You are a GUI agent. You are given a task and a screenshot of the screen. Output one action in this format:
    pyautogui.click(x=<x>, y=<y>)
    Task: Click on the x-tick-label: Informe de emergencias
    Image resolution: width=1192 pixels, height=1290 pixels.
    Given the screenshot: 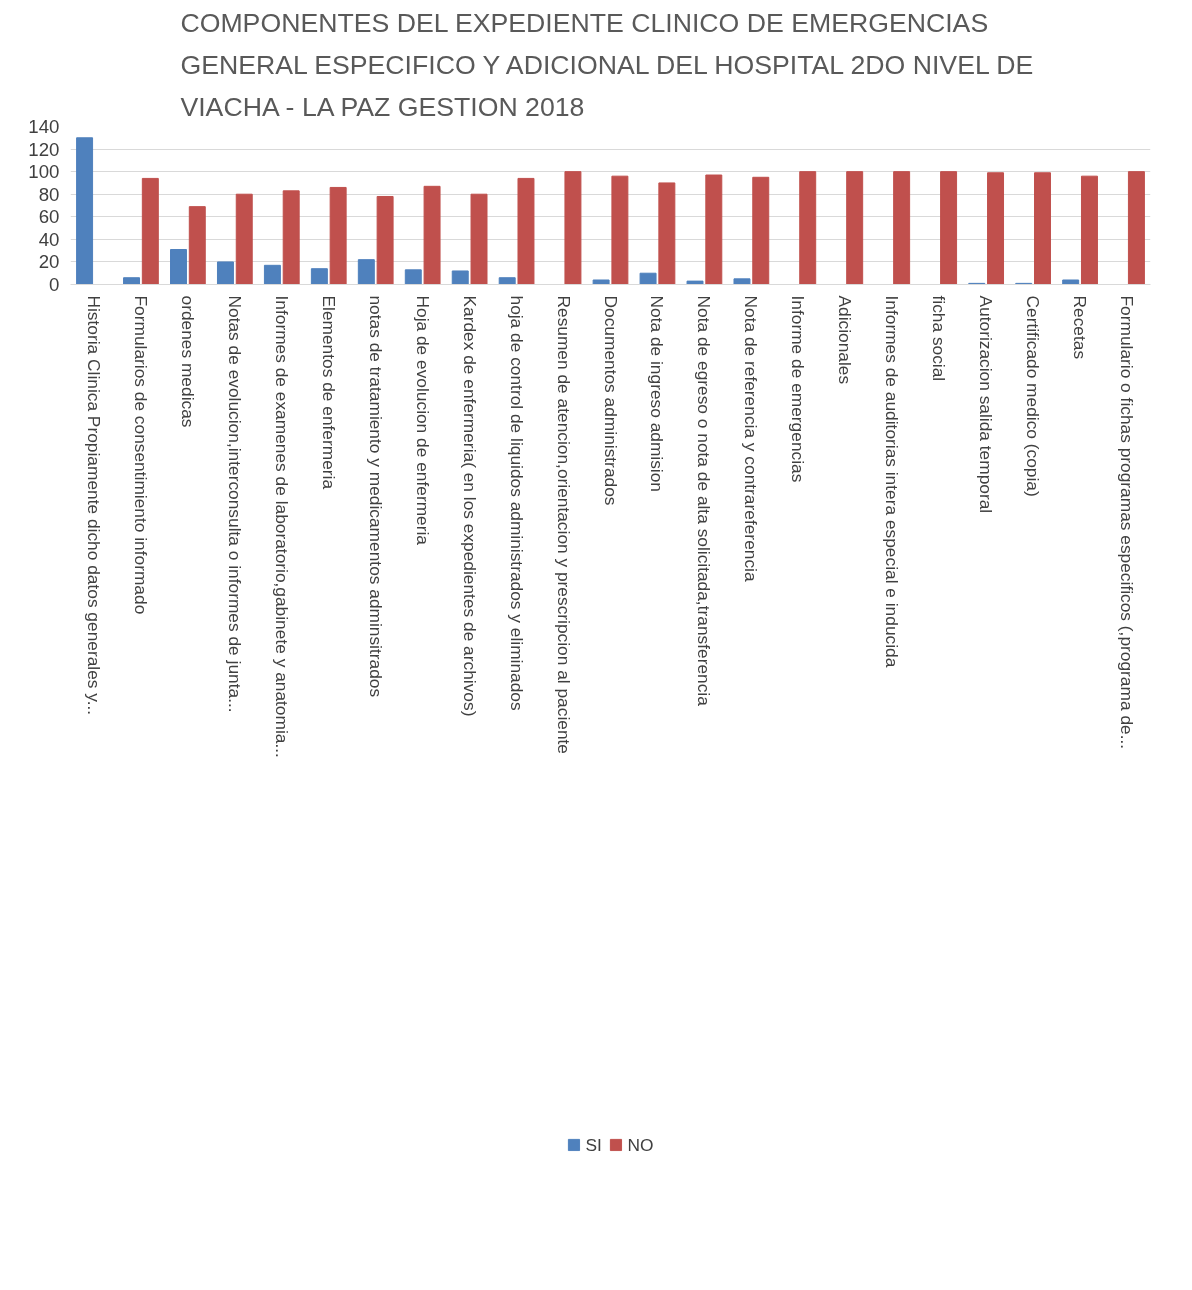 What is the action you would take?
    pyautogui.click(x=798, y=389)
    